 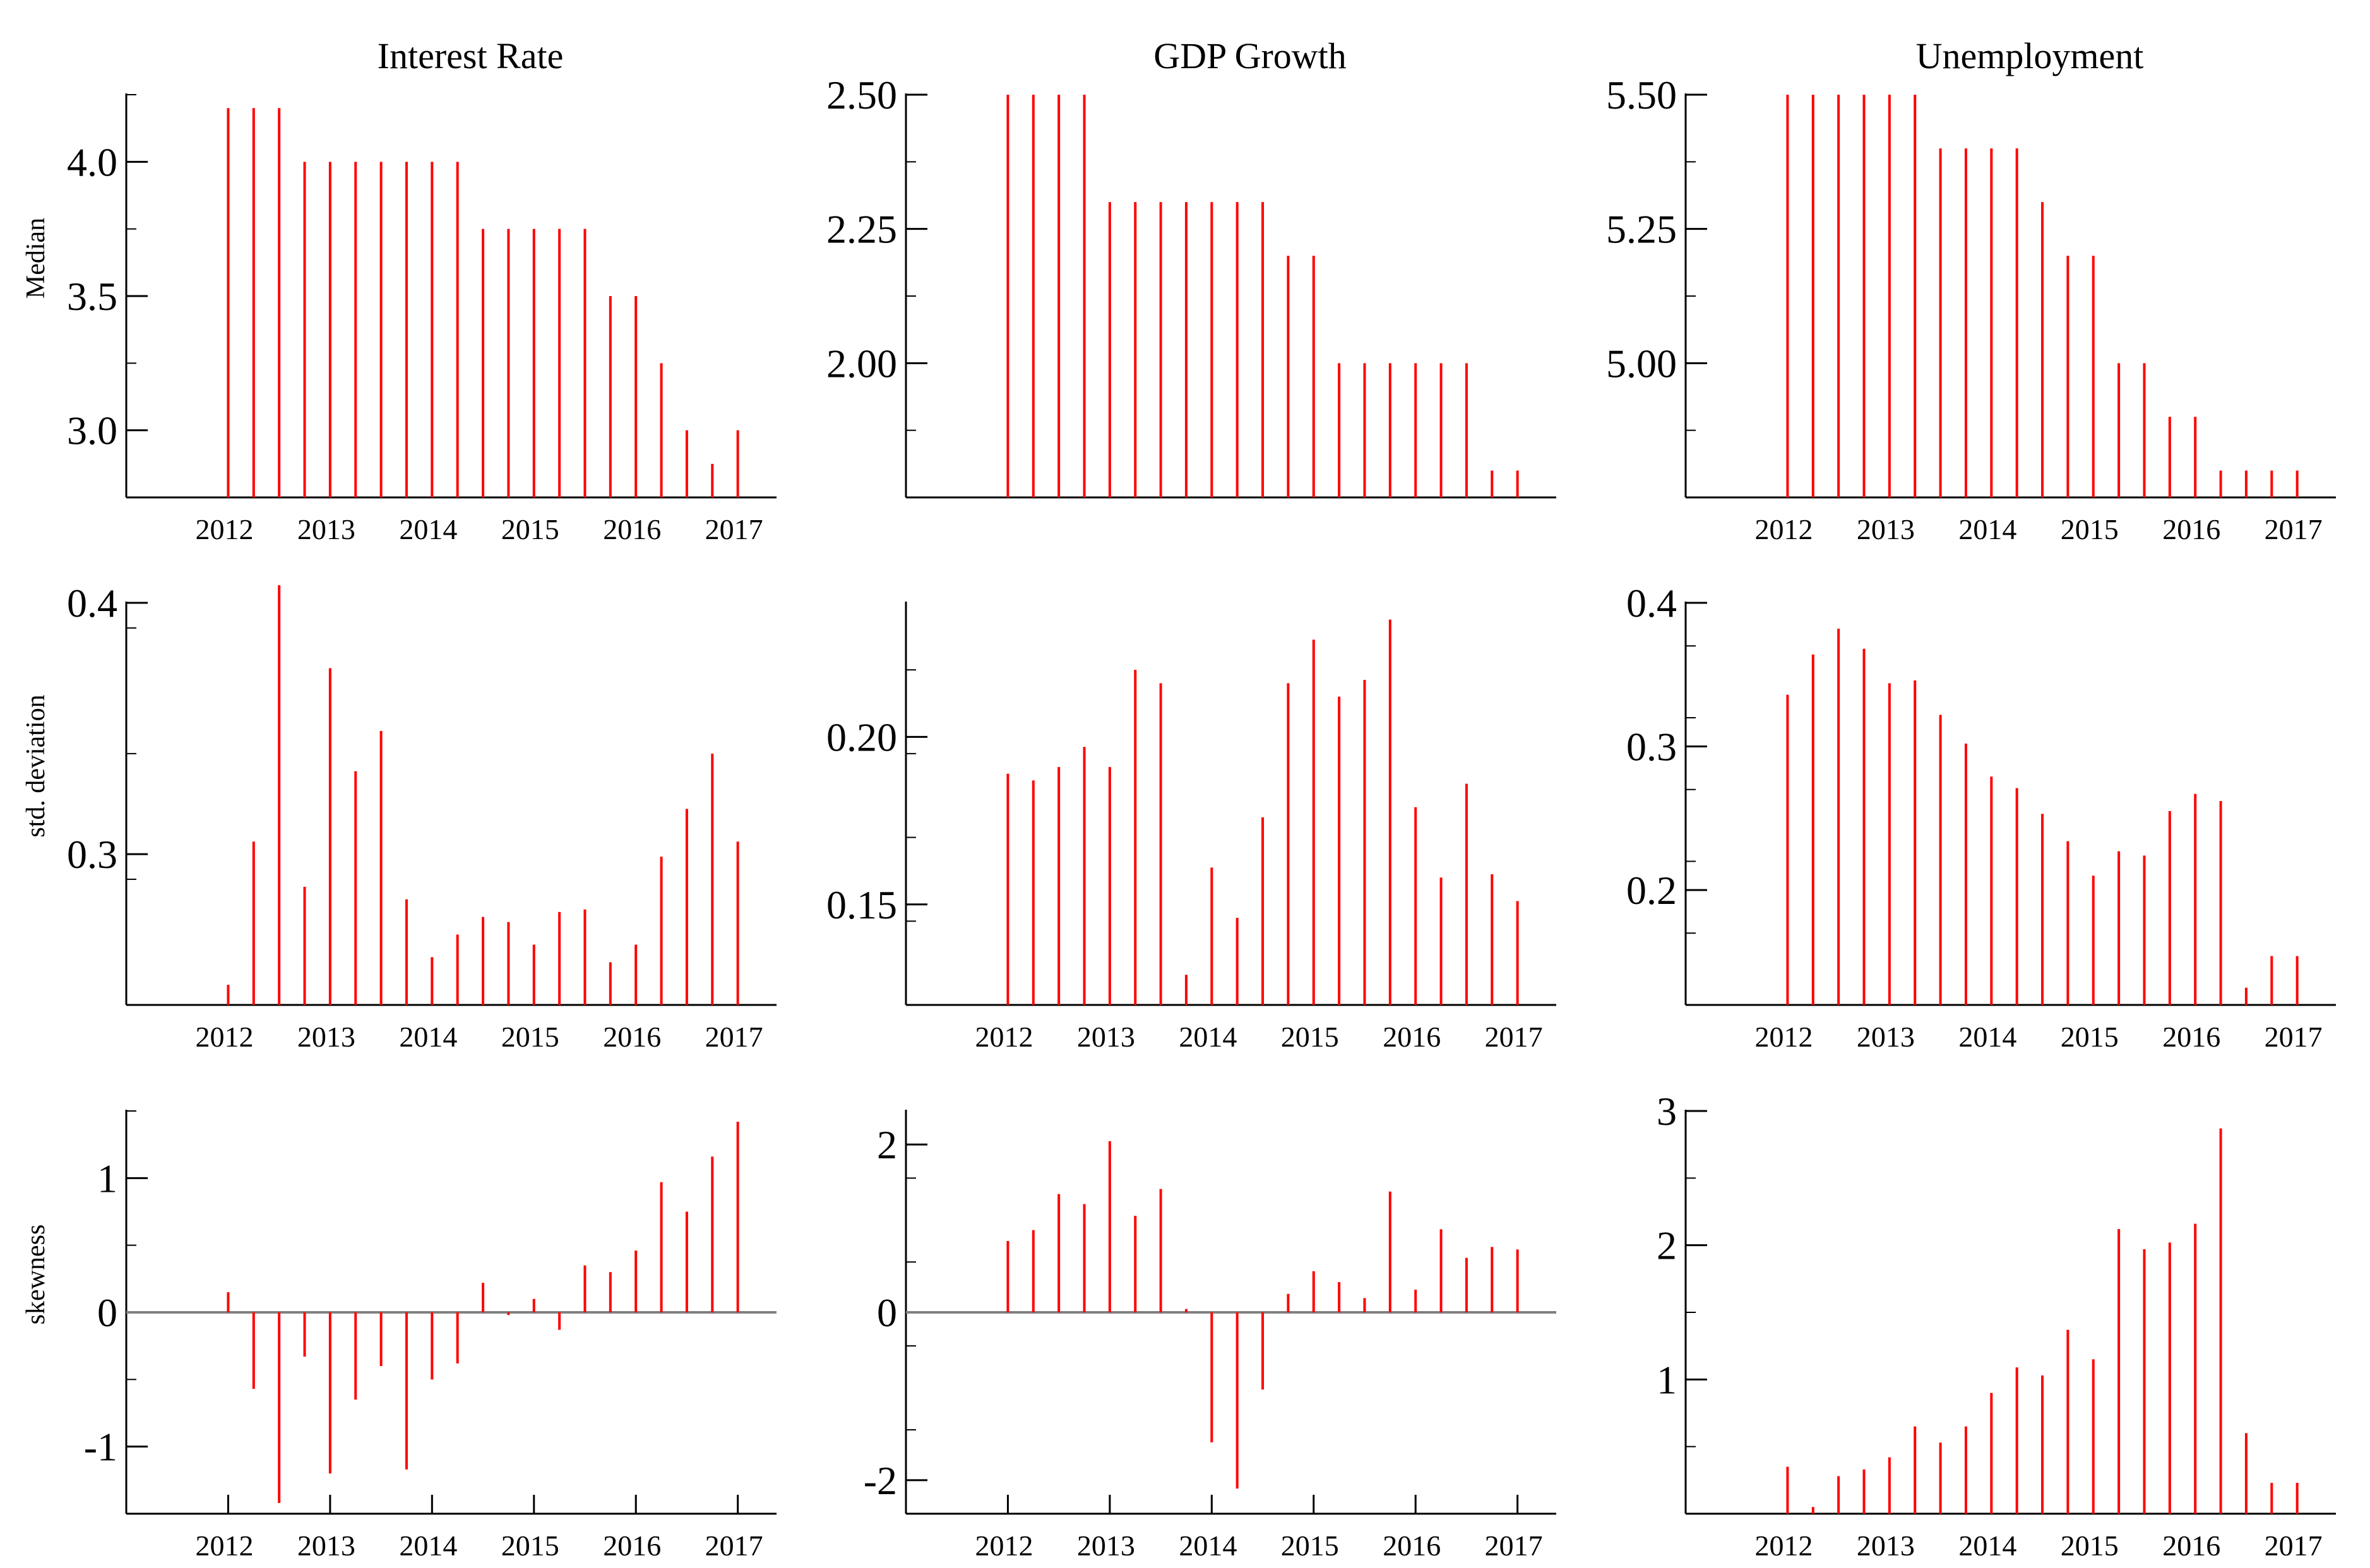 What do you see at coordinates (1996, 1325) in the screenshot?
I see `panel-8: 3 2 1 2012 2013 2014 2015 2016 2017` at bounding box center [1996, 1325].